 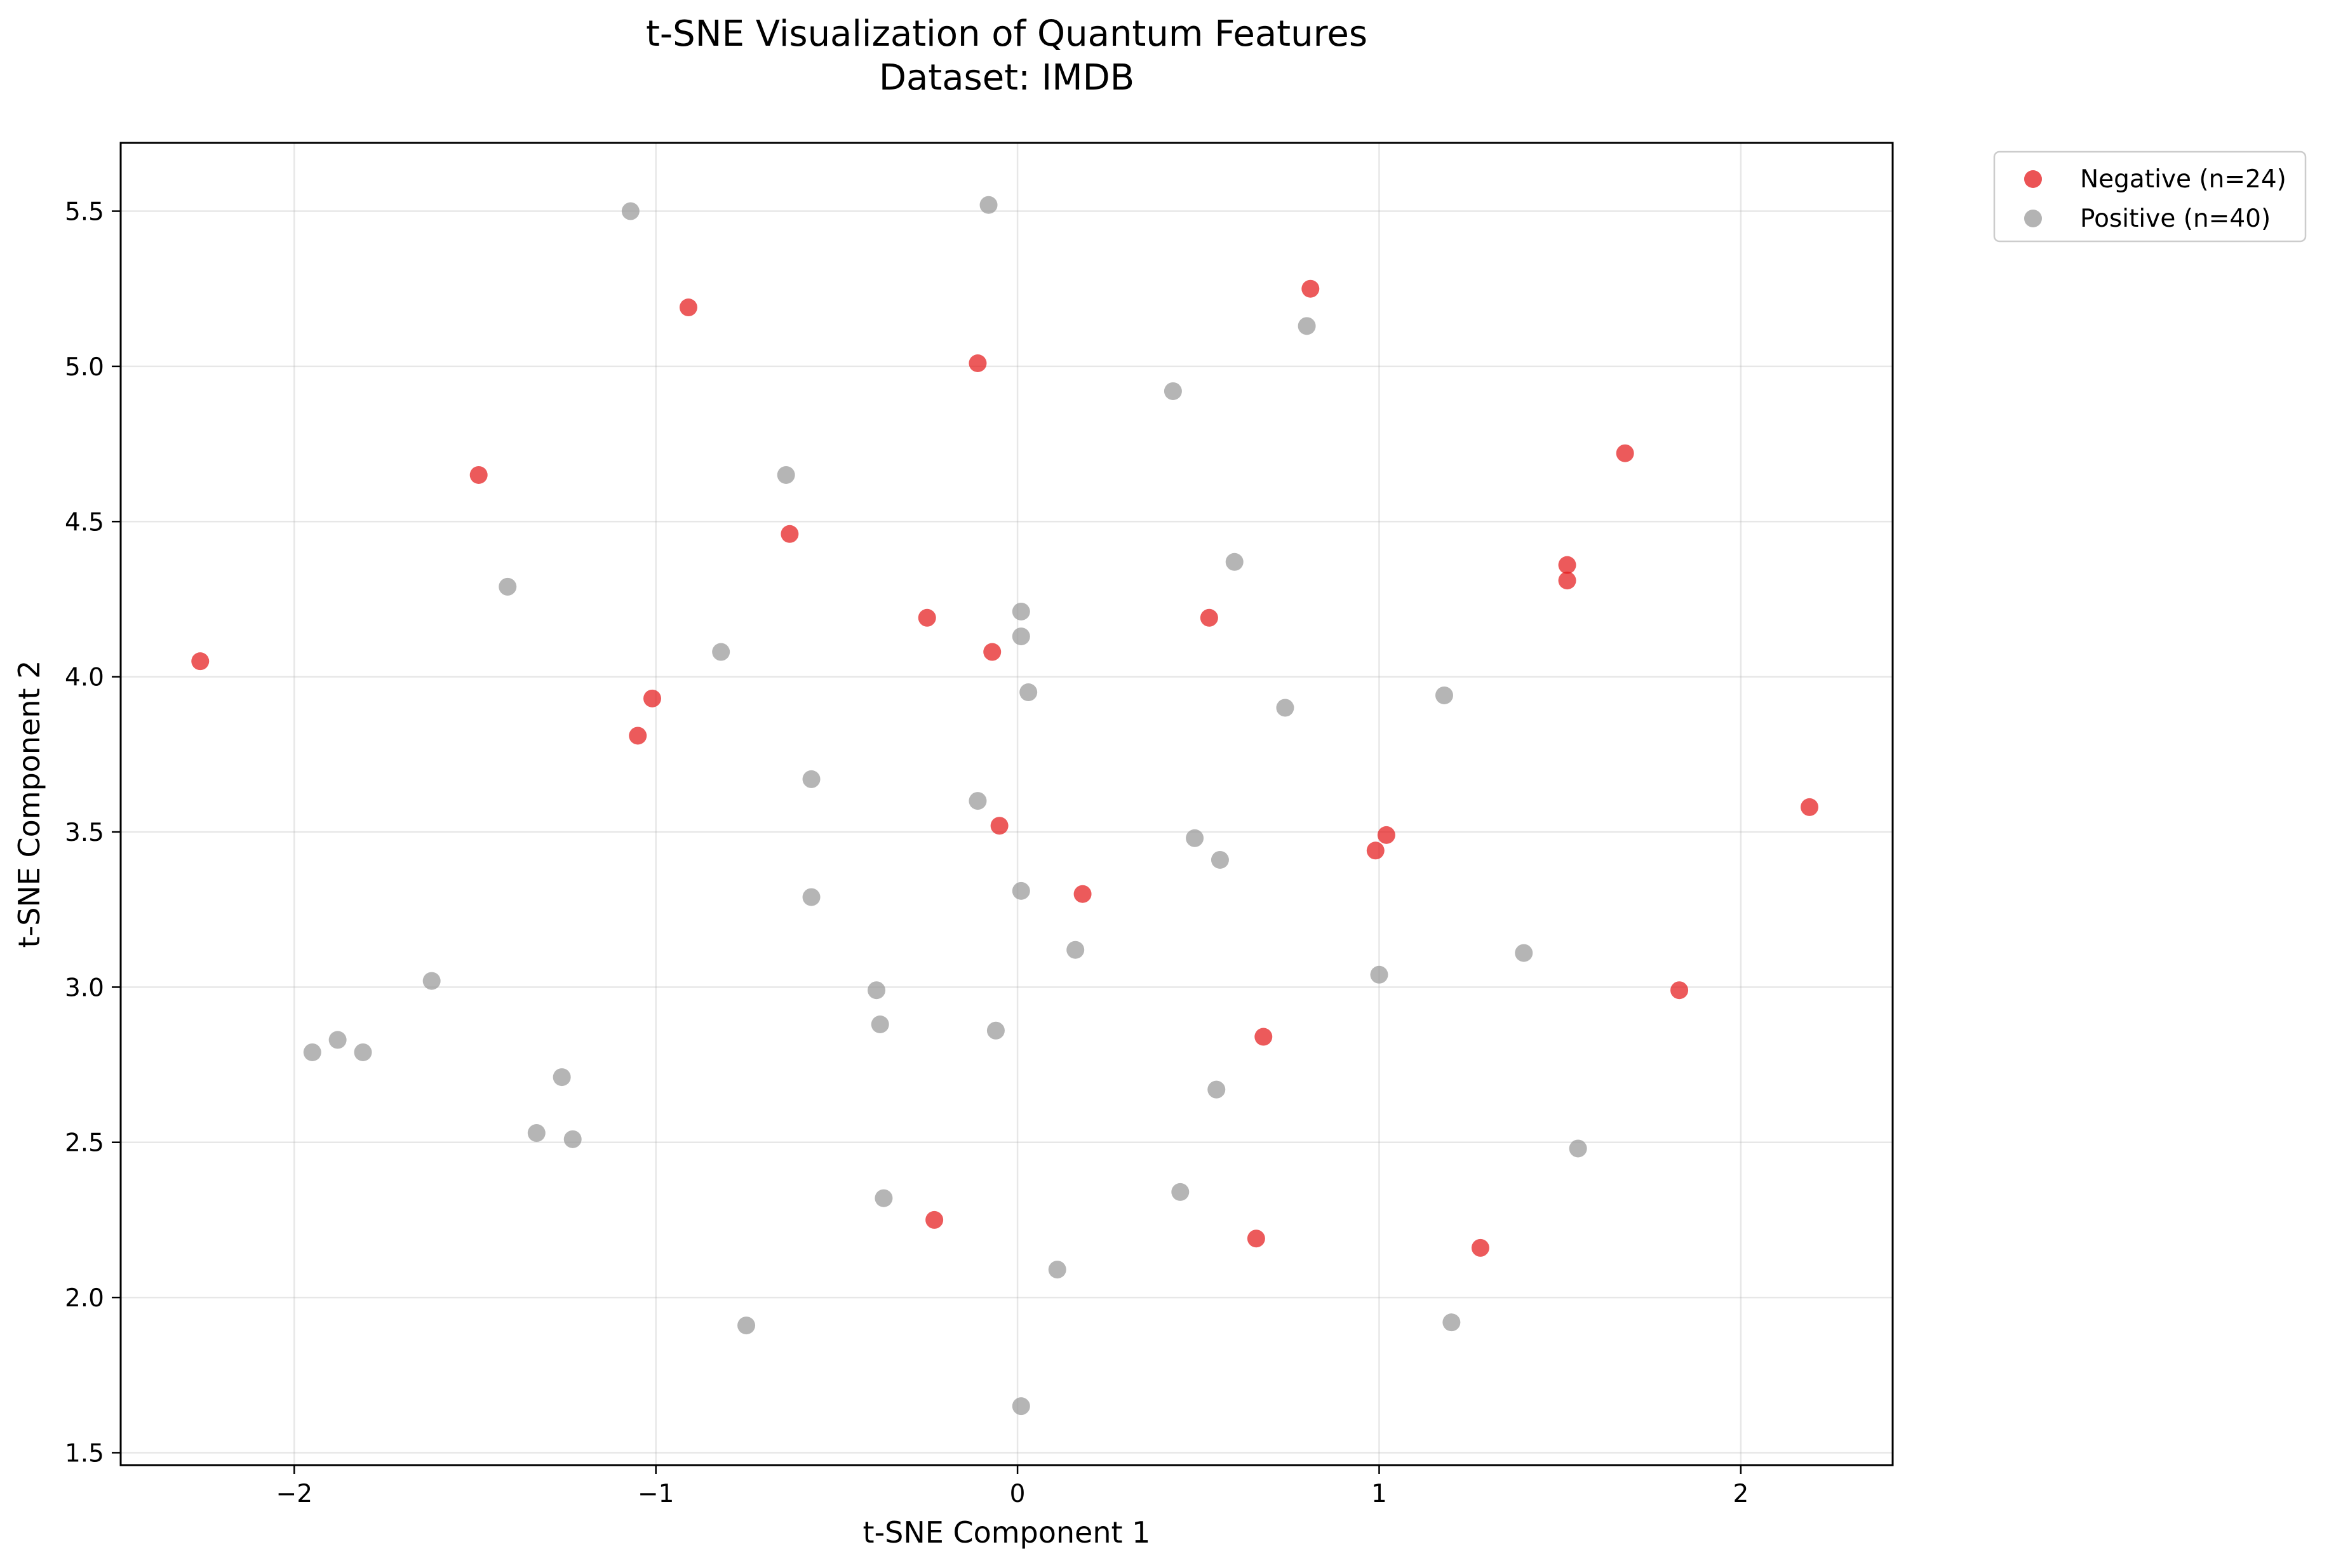 I want to click on y-tick-label: 2.5, so click(x=84, y=1143).